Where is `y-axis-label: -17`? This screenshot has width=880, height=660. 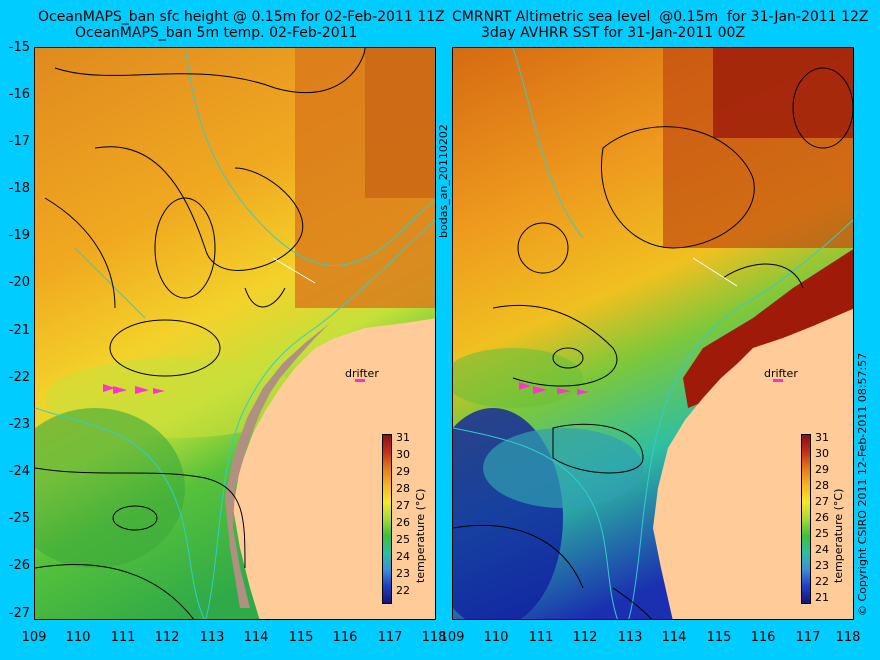
y-axis-label: -17 is located at coordinates (19, 141).